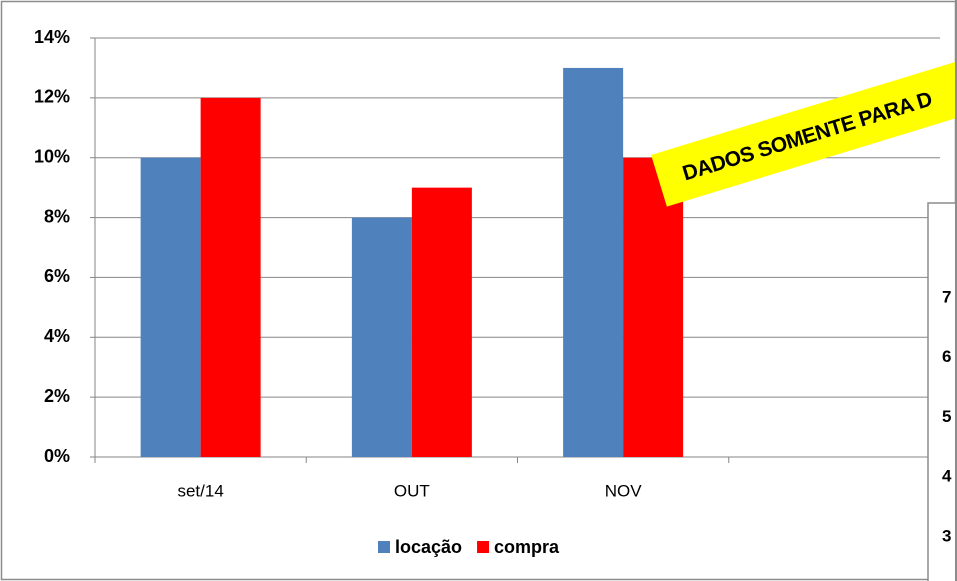 The width and height of the screenshot is (957, 581). Describe the element at coordinates (956, 290) in the screenshot. I see `frame-edge` at that location.